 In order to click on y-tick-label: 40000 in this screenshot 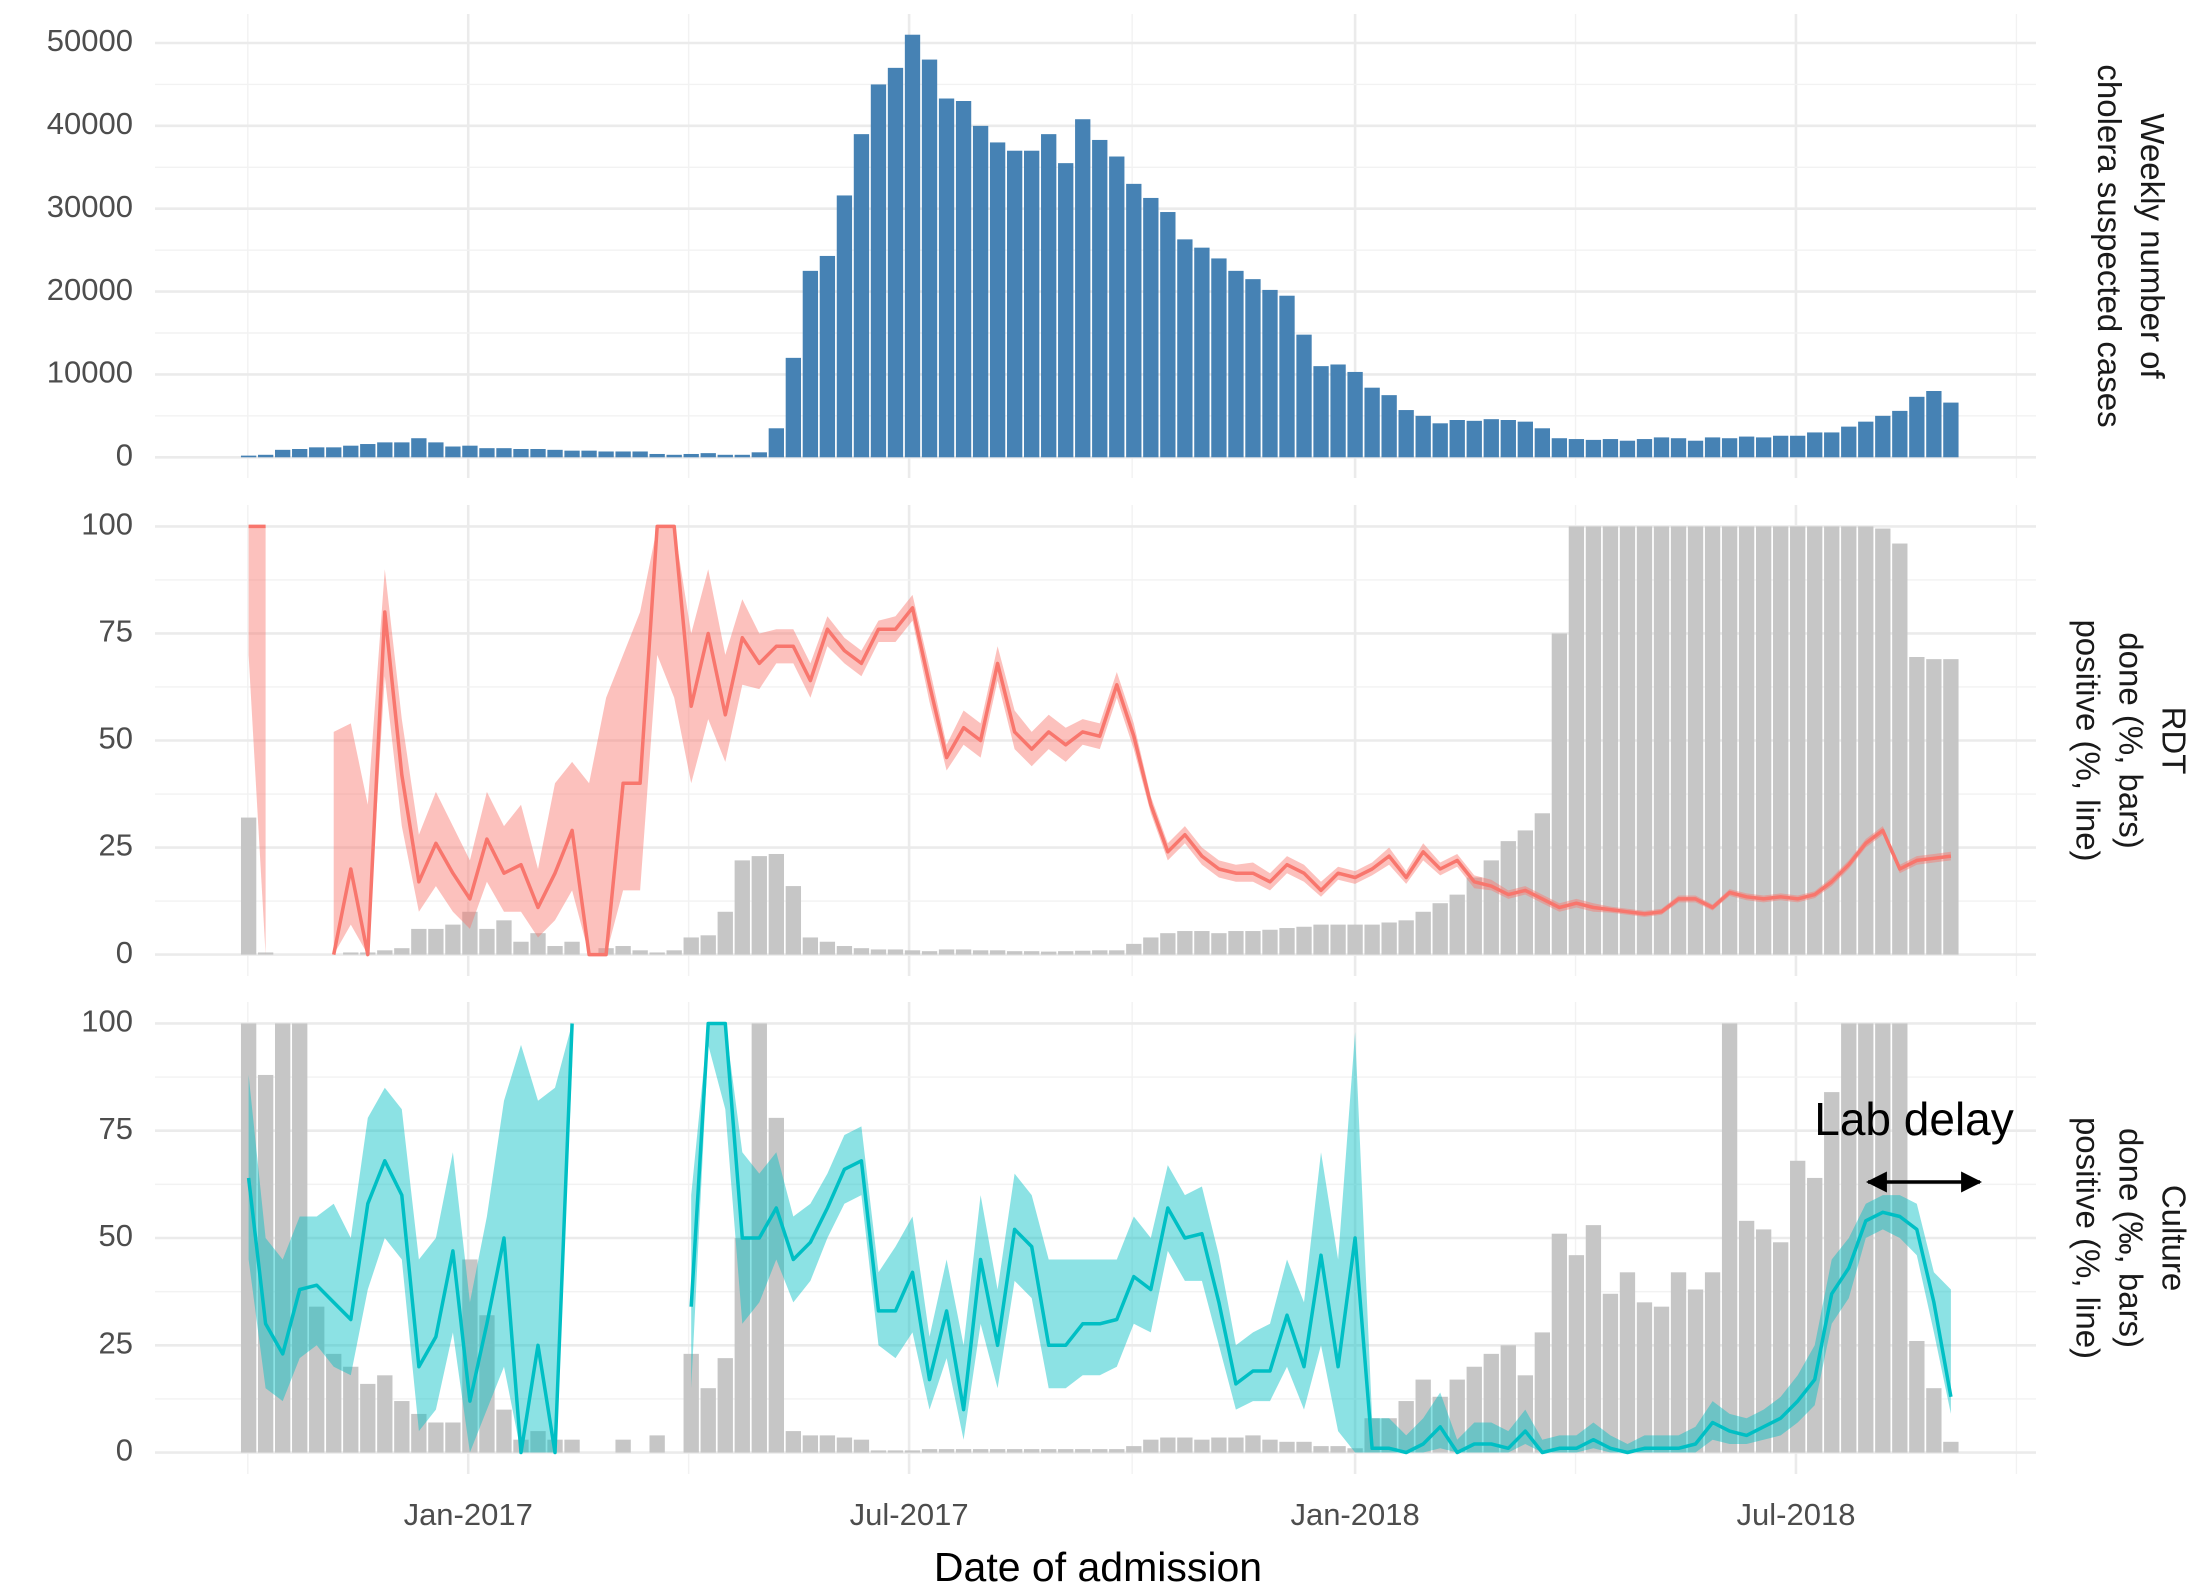, I will do `click(90, 123)`.